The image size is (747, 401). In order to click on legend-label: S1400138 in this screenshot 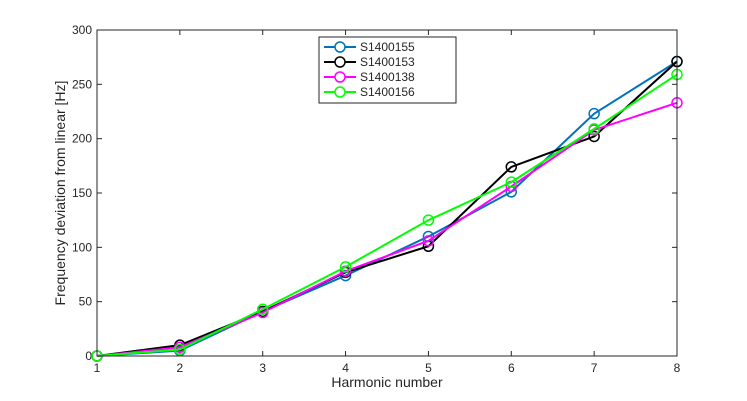, I will do `click(387, 77)`.